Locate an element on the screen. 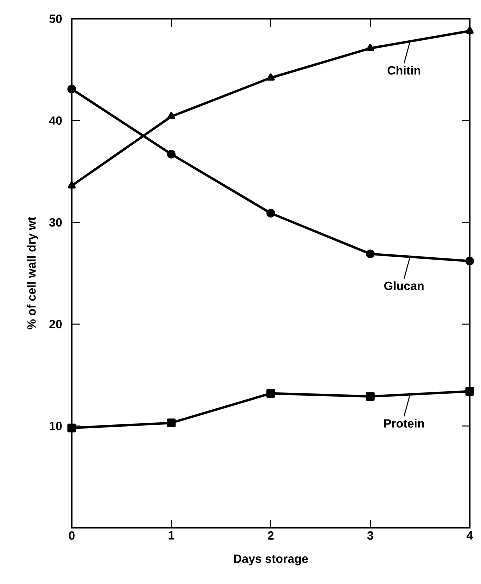 The image size is (481, 584). x-tick-label: 0 is located at coordinates (72, 536).